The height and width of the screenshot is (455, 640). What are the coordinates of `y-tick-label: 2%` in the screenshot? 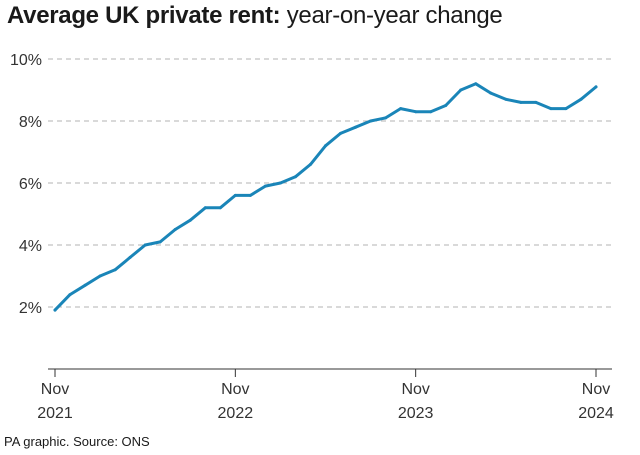 It's located at (30, 308).